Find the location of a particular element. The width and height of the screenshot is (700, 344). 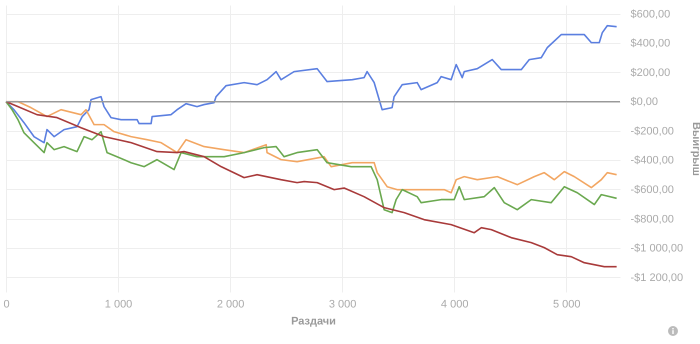

y-tick-label: -$1 200,00 is located at coordinates (657, 278).